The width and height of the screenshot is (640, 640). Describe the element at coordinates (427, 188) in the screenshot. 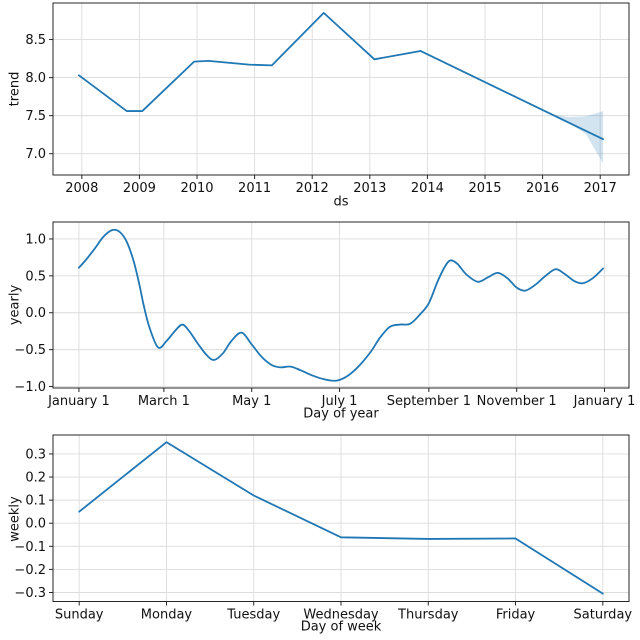

I see `trend-x-tick-label: 2014` at that location.